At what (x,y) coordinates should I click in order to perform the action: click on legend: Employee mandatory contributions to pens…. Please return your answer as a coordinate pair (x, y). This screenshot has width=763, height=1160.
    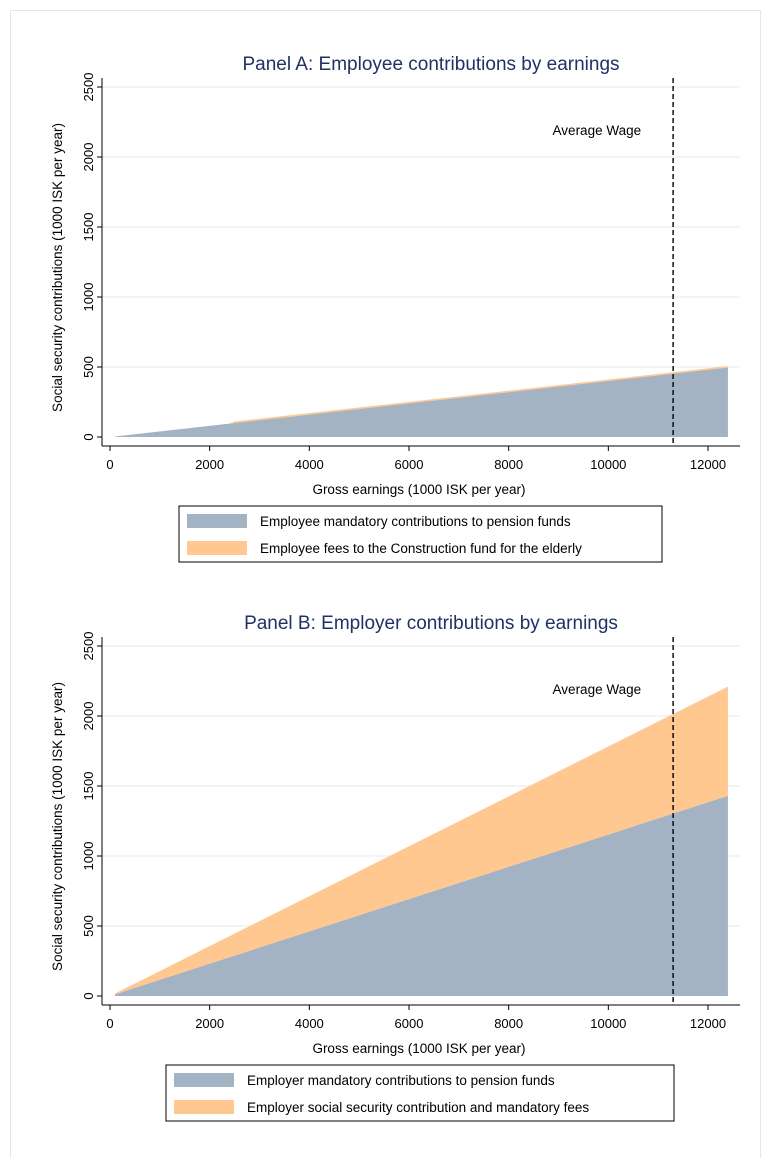
    Looking at the image, I should click on (420, 534).